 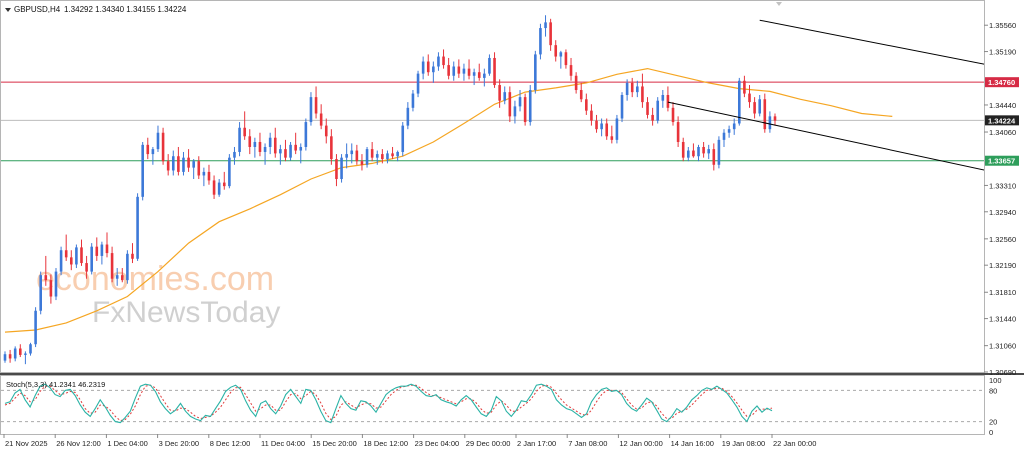 I want to click on time-tick-label: 22 Jan 00:00, so click(x=794, y=443).